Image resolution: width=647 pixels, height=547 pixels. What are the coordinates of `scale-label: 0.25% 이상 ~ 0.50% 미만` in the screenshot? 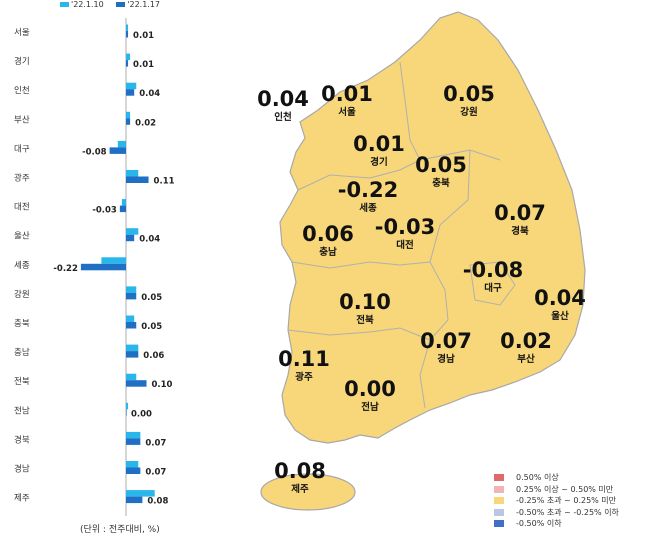 It's located at (565, 489).